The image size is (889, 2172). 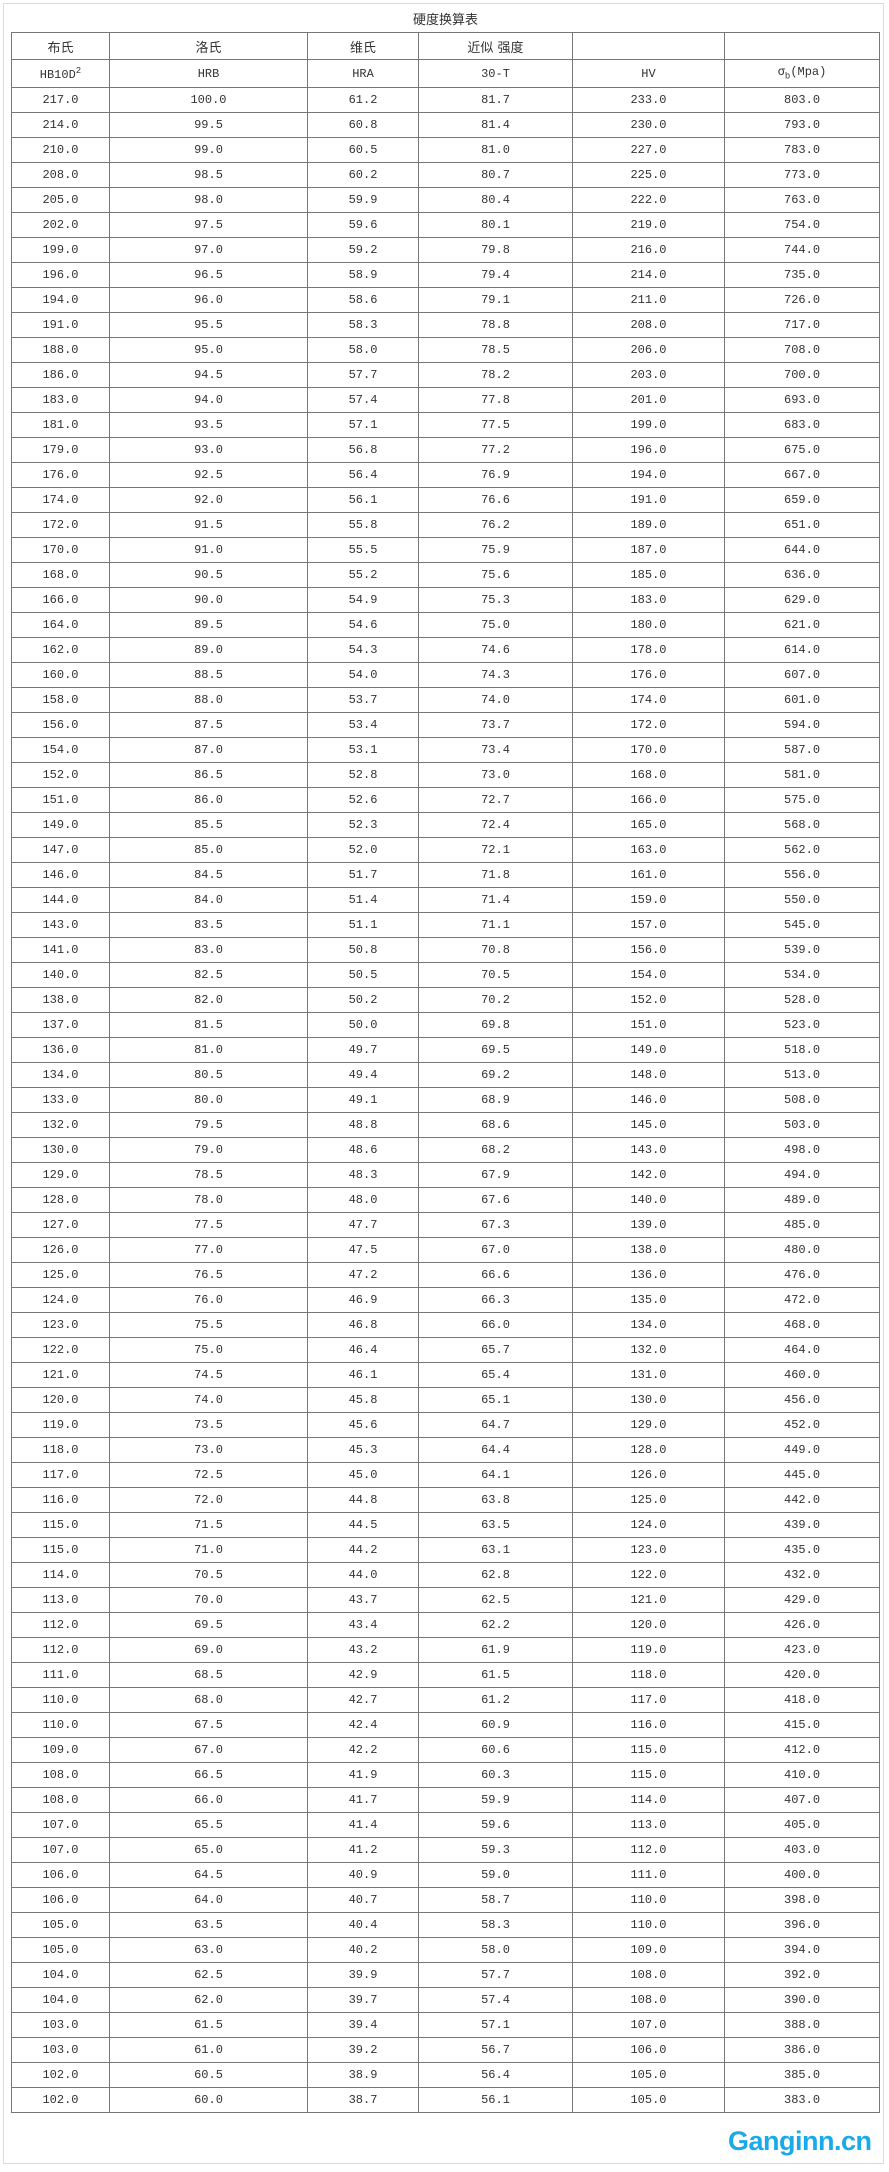 I want to click on cell-hrb: 63.5, so click(x=208, y=1925).